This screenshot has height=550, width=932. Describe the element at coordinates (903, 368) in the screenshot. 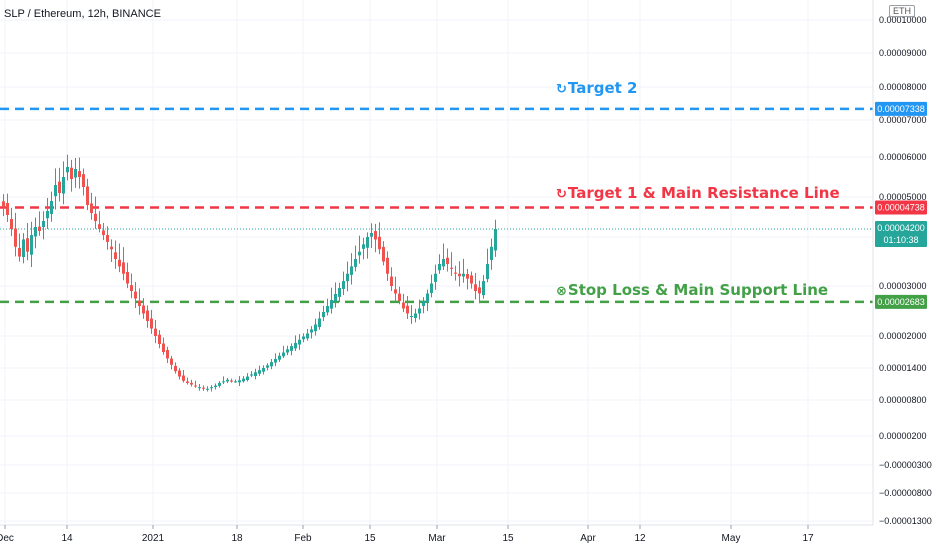

I see `y-tick-label: 0.00001400` at that location.